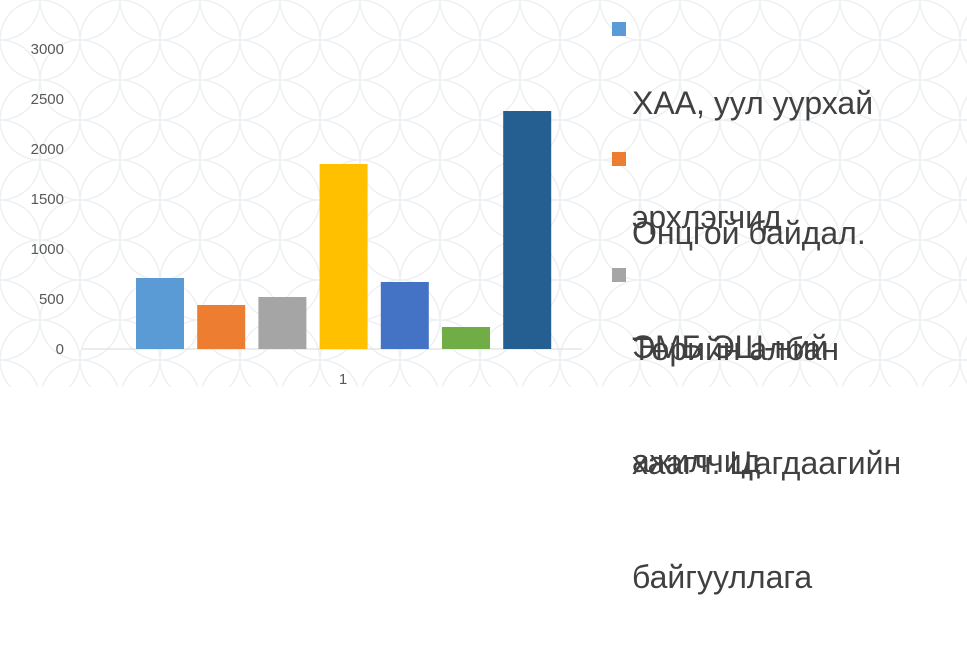  Describe the element at coordinates (47, 249) in the screenshot. I see `y-tick-label: 1000` at that location.